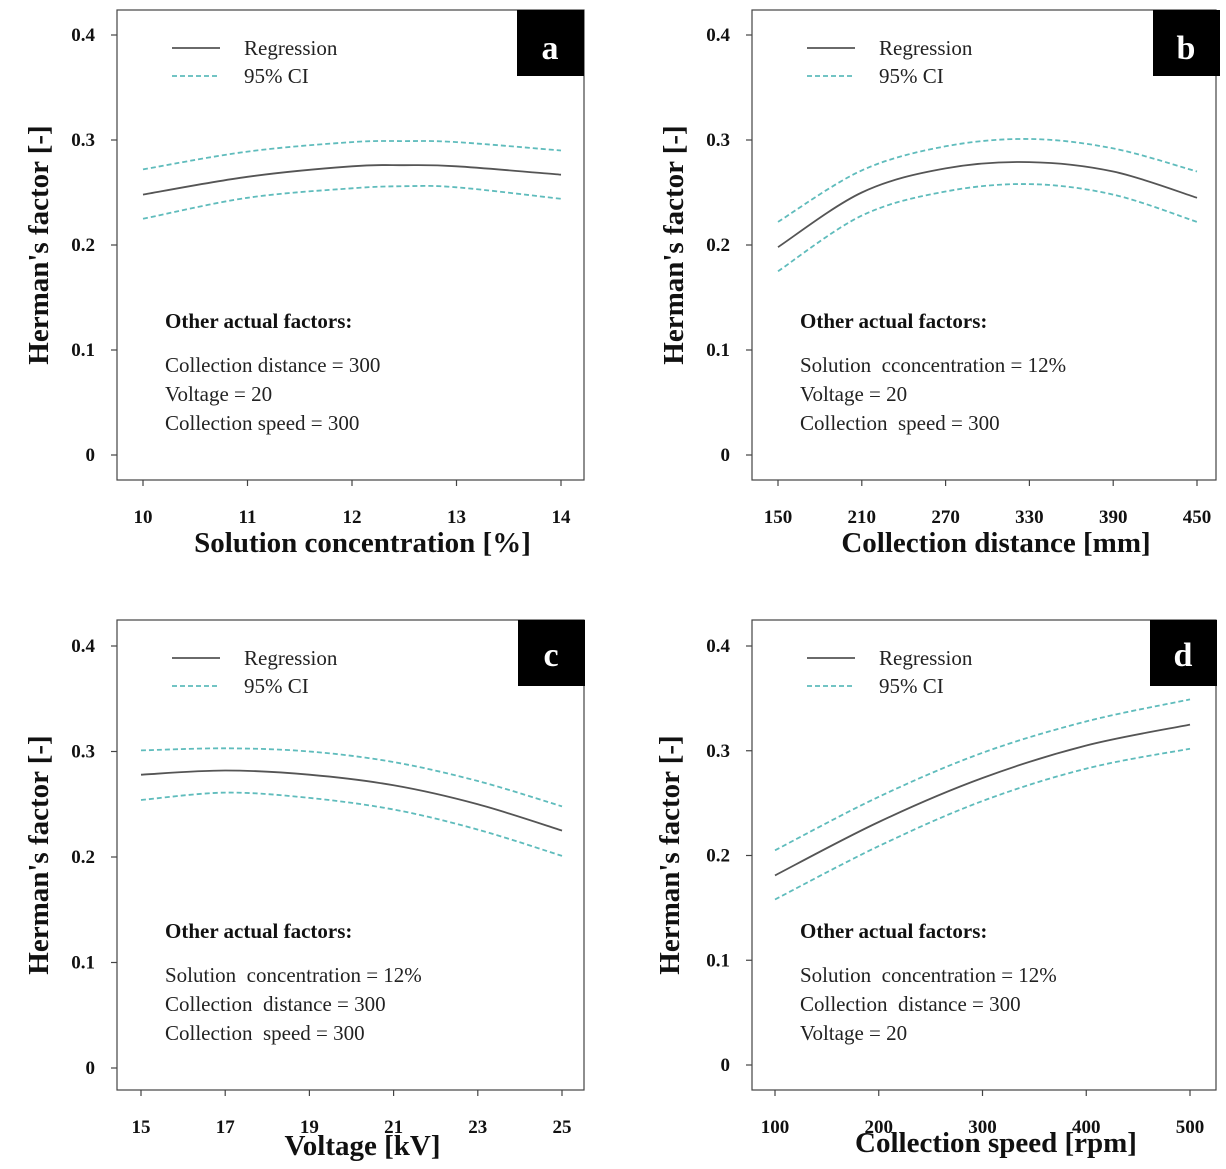  What do you see at coordinates (562, 1127) in the screenshot?
I see `x-tick-label: 25` at bounding box center [562, 1127].